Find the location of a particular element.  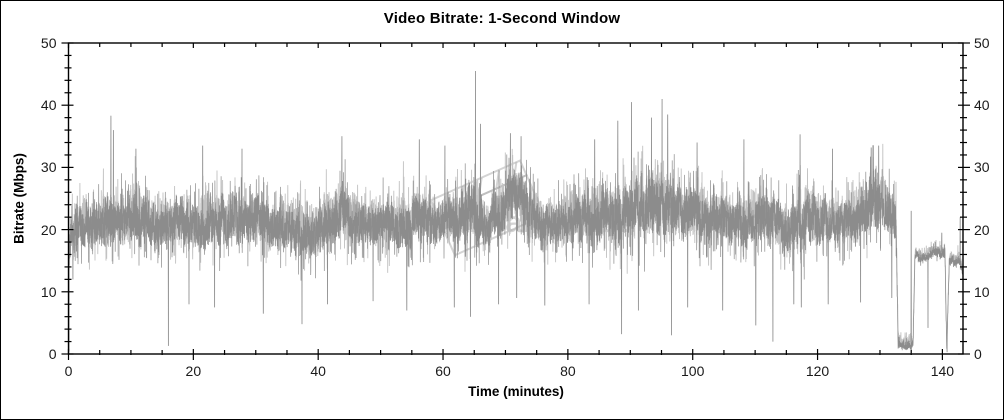

y-tick-label-right: 50 is located at coordinates (982, 43).